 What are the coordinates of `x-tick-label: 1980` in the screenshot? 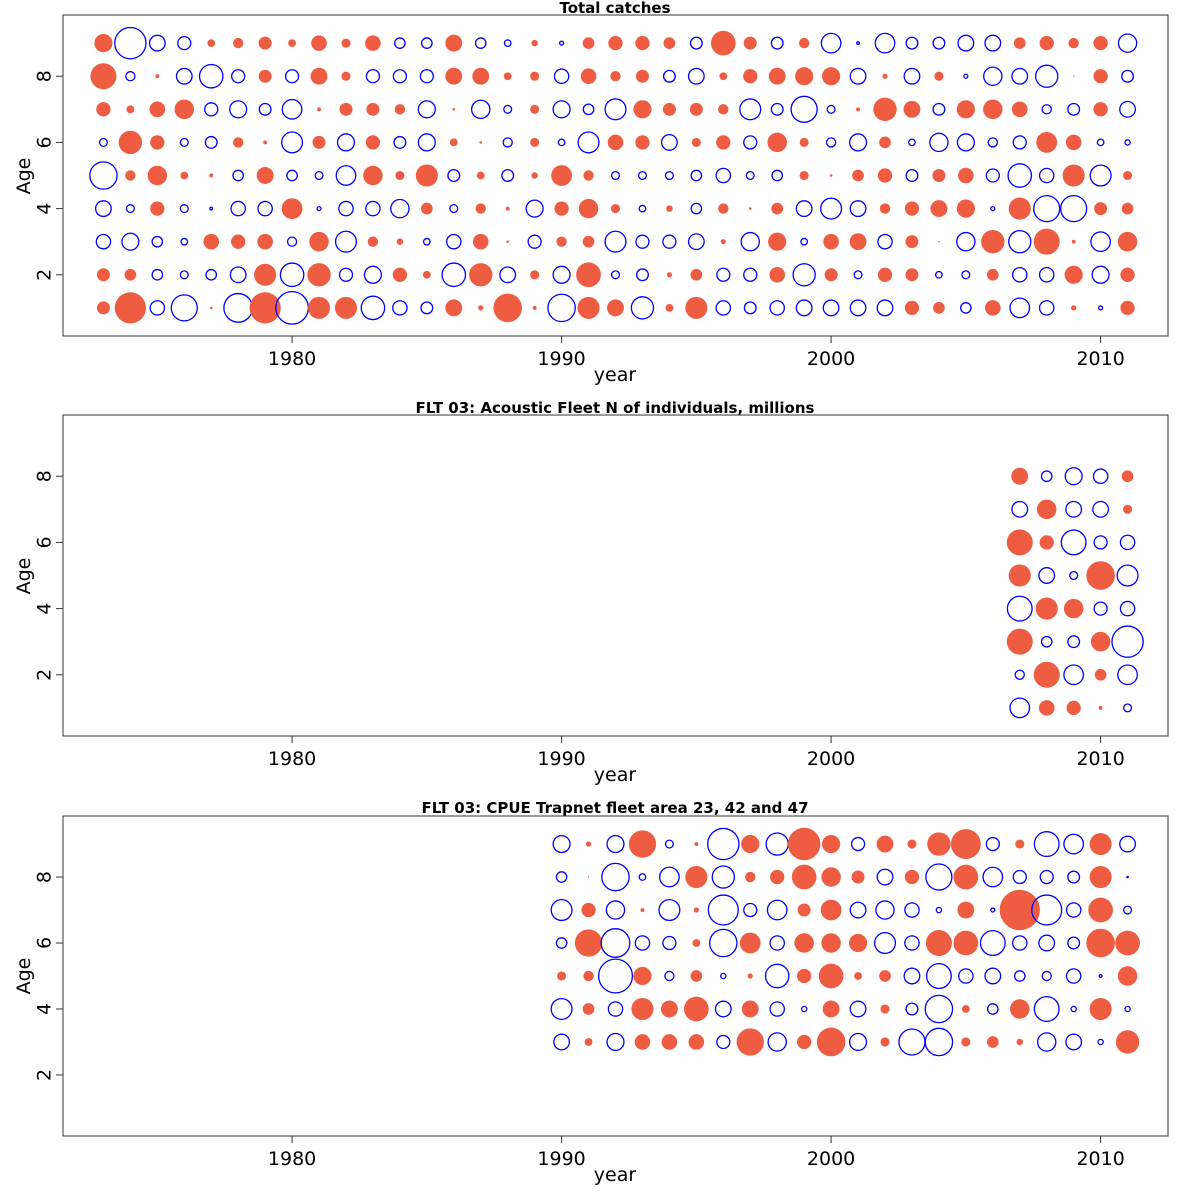 It's located at (292, 1159).